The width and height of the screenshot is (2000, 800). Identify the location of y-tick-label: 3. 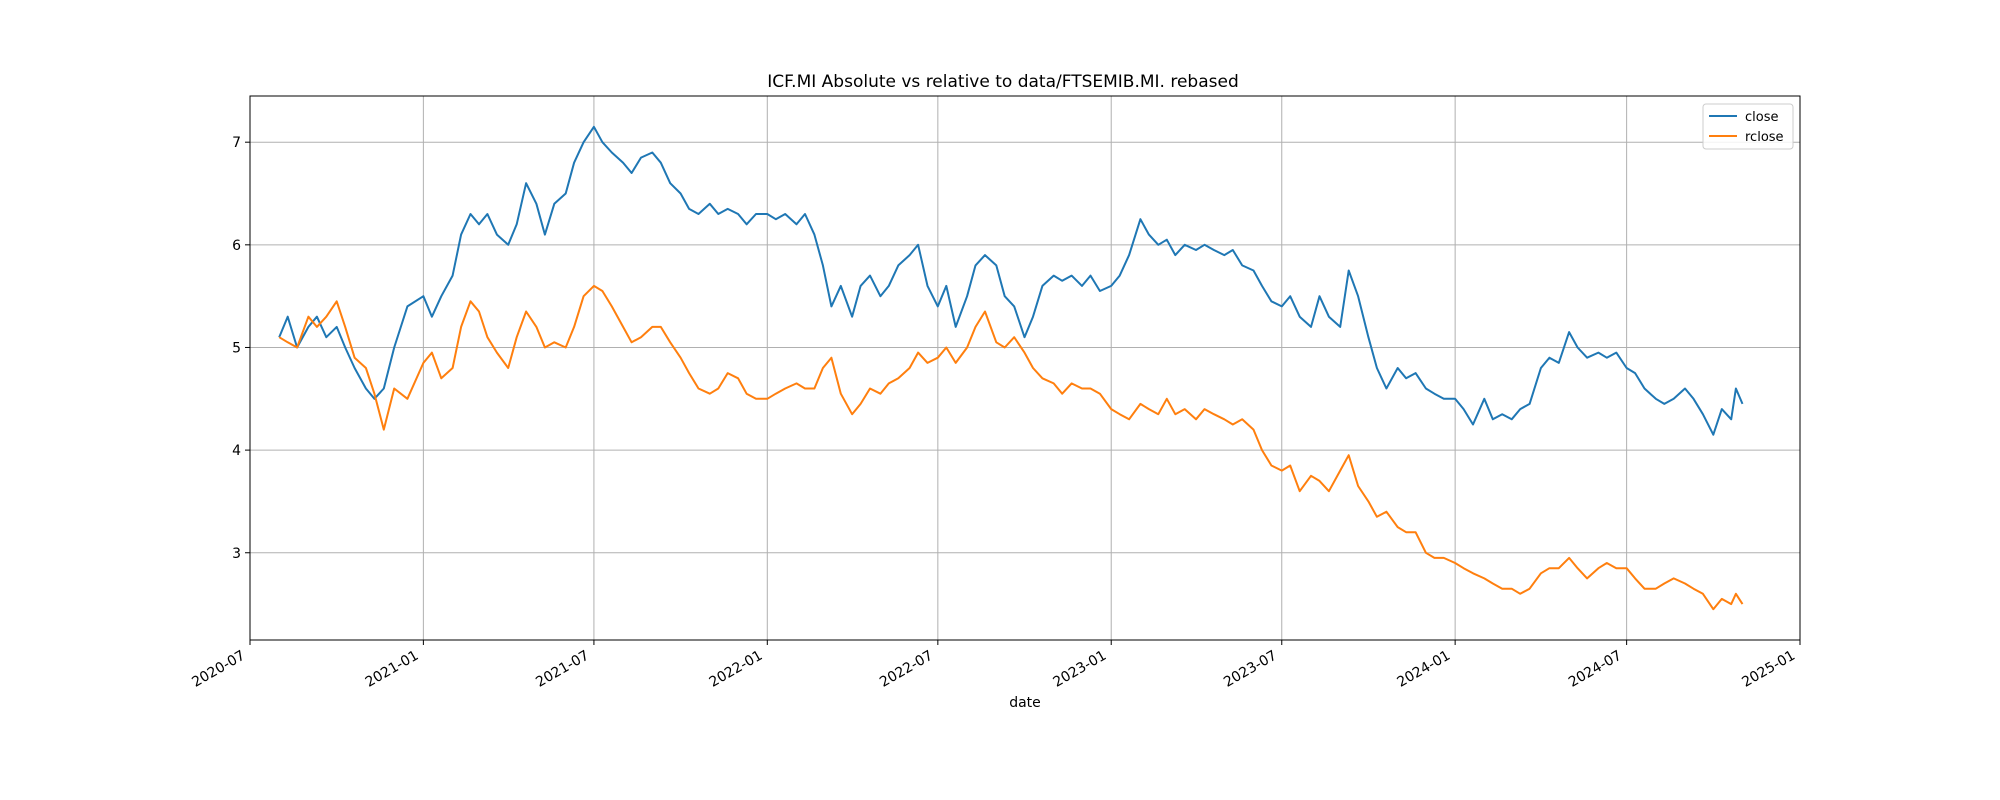
(236, 554).